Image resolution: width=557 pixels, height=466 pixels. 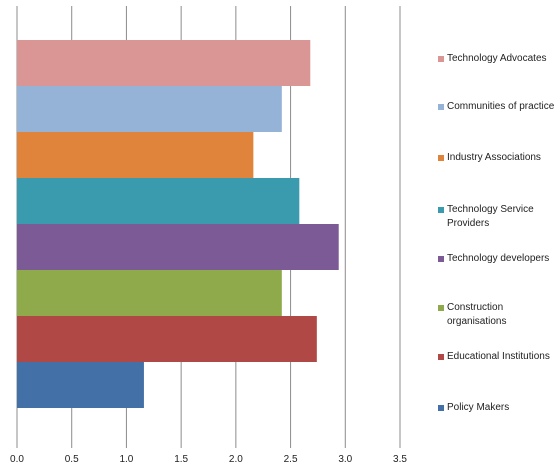 I want to click on bar-construction-organisations, so click(x=149, y=293).